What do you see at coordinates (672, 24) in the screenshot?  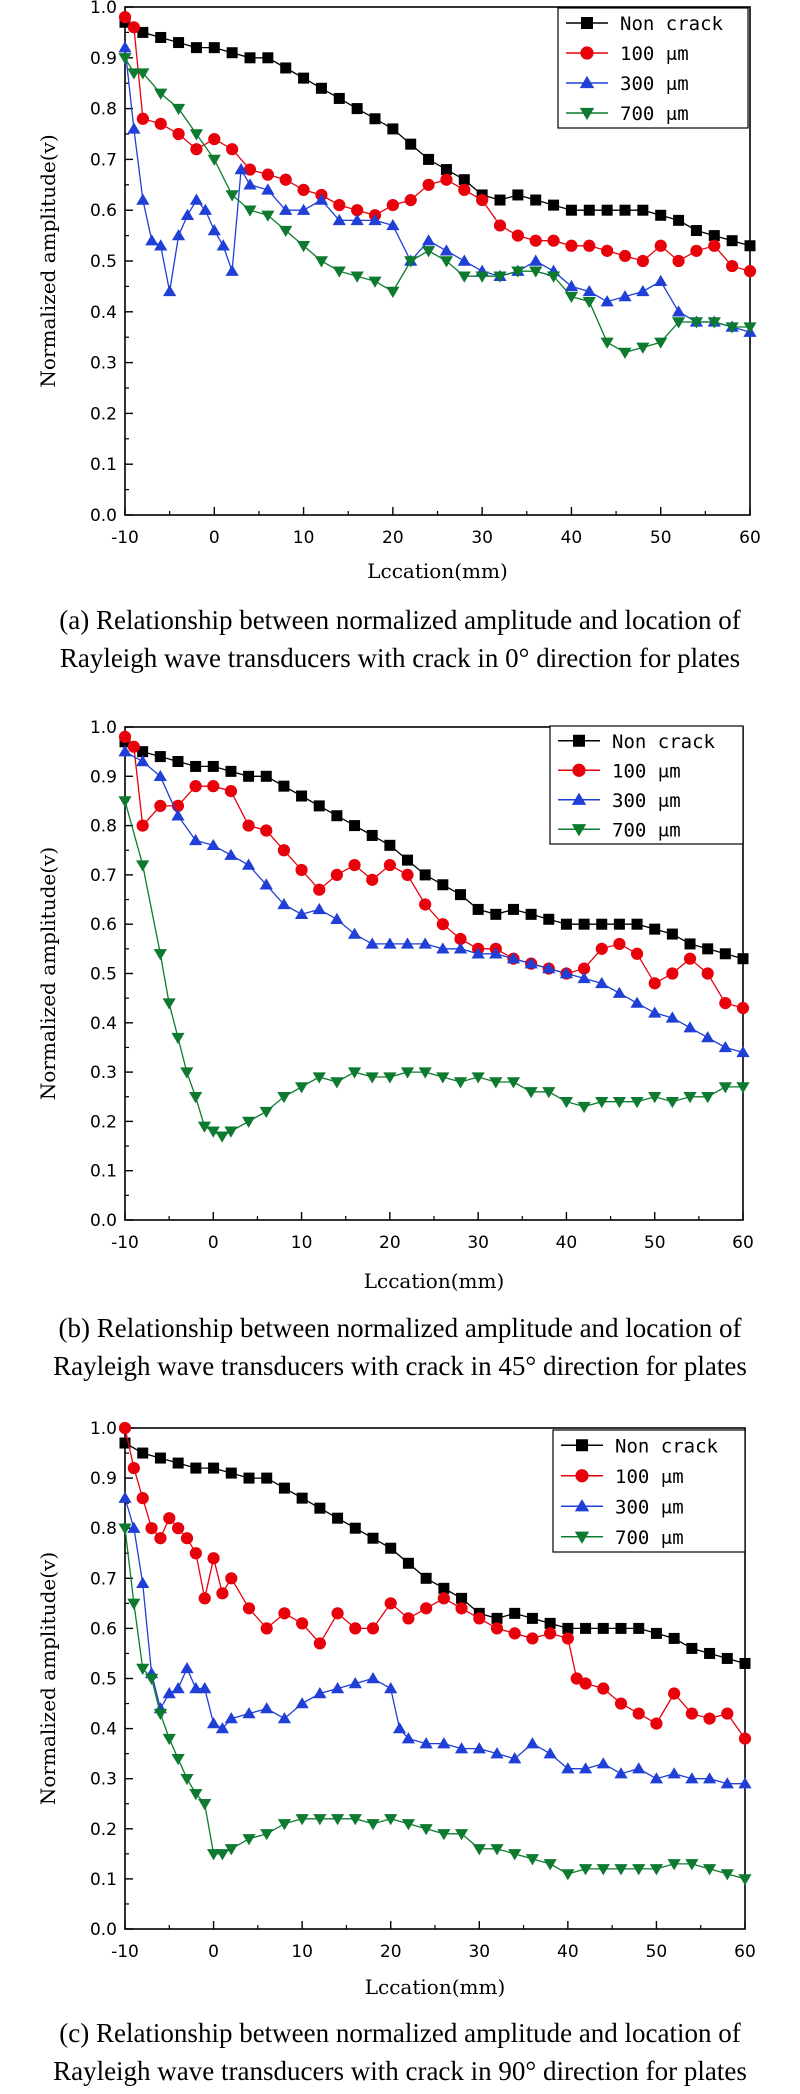 I see `legend-label: Non crack` at bounding box center [672, 24].